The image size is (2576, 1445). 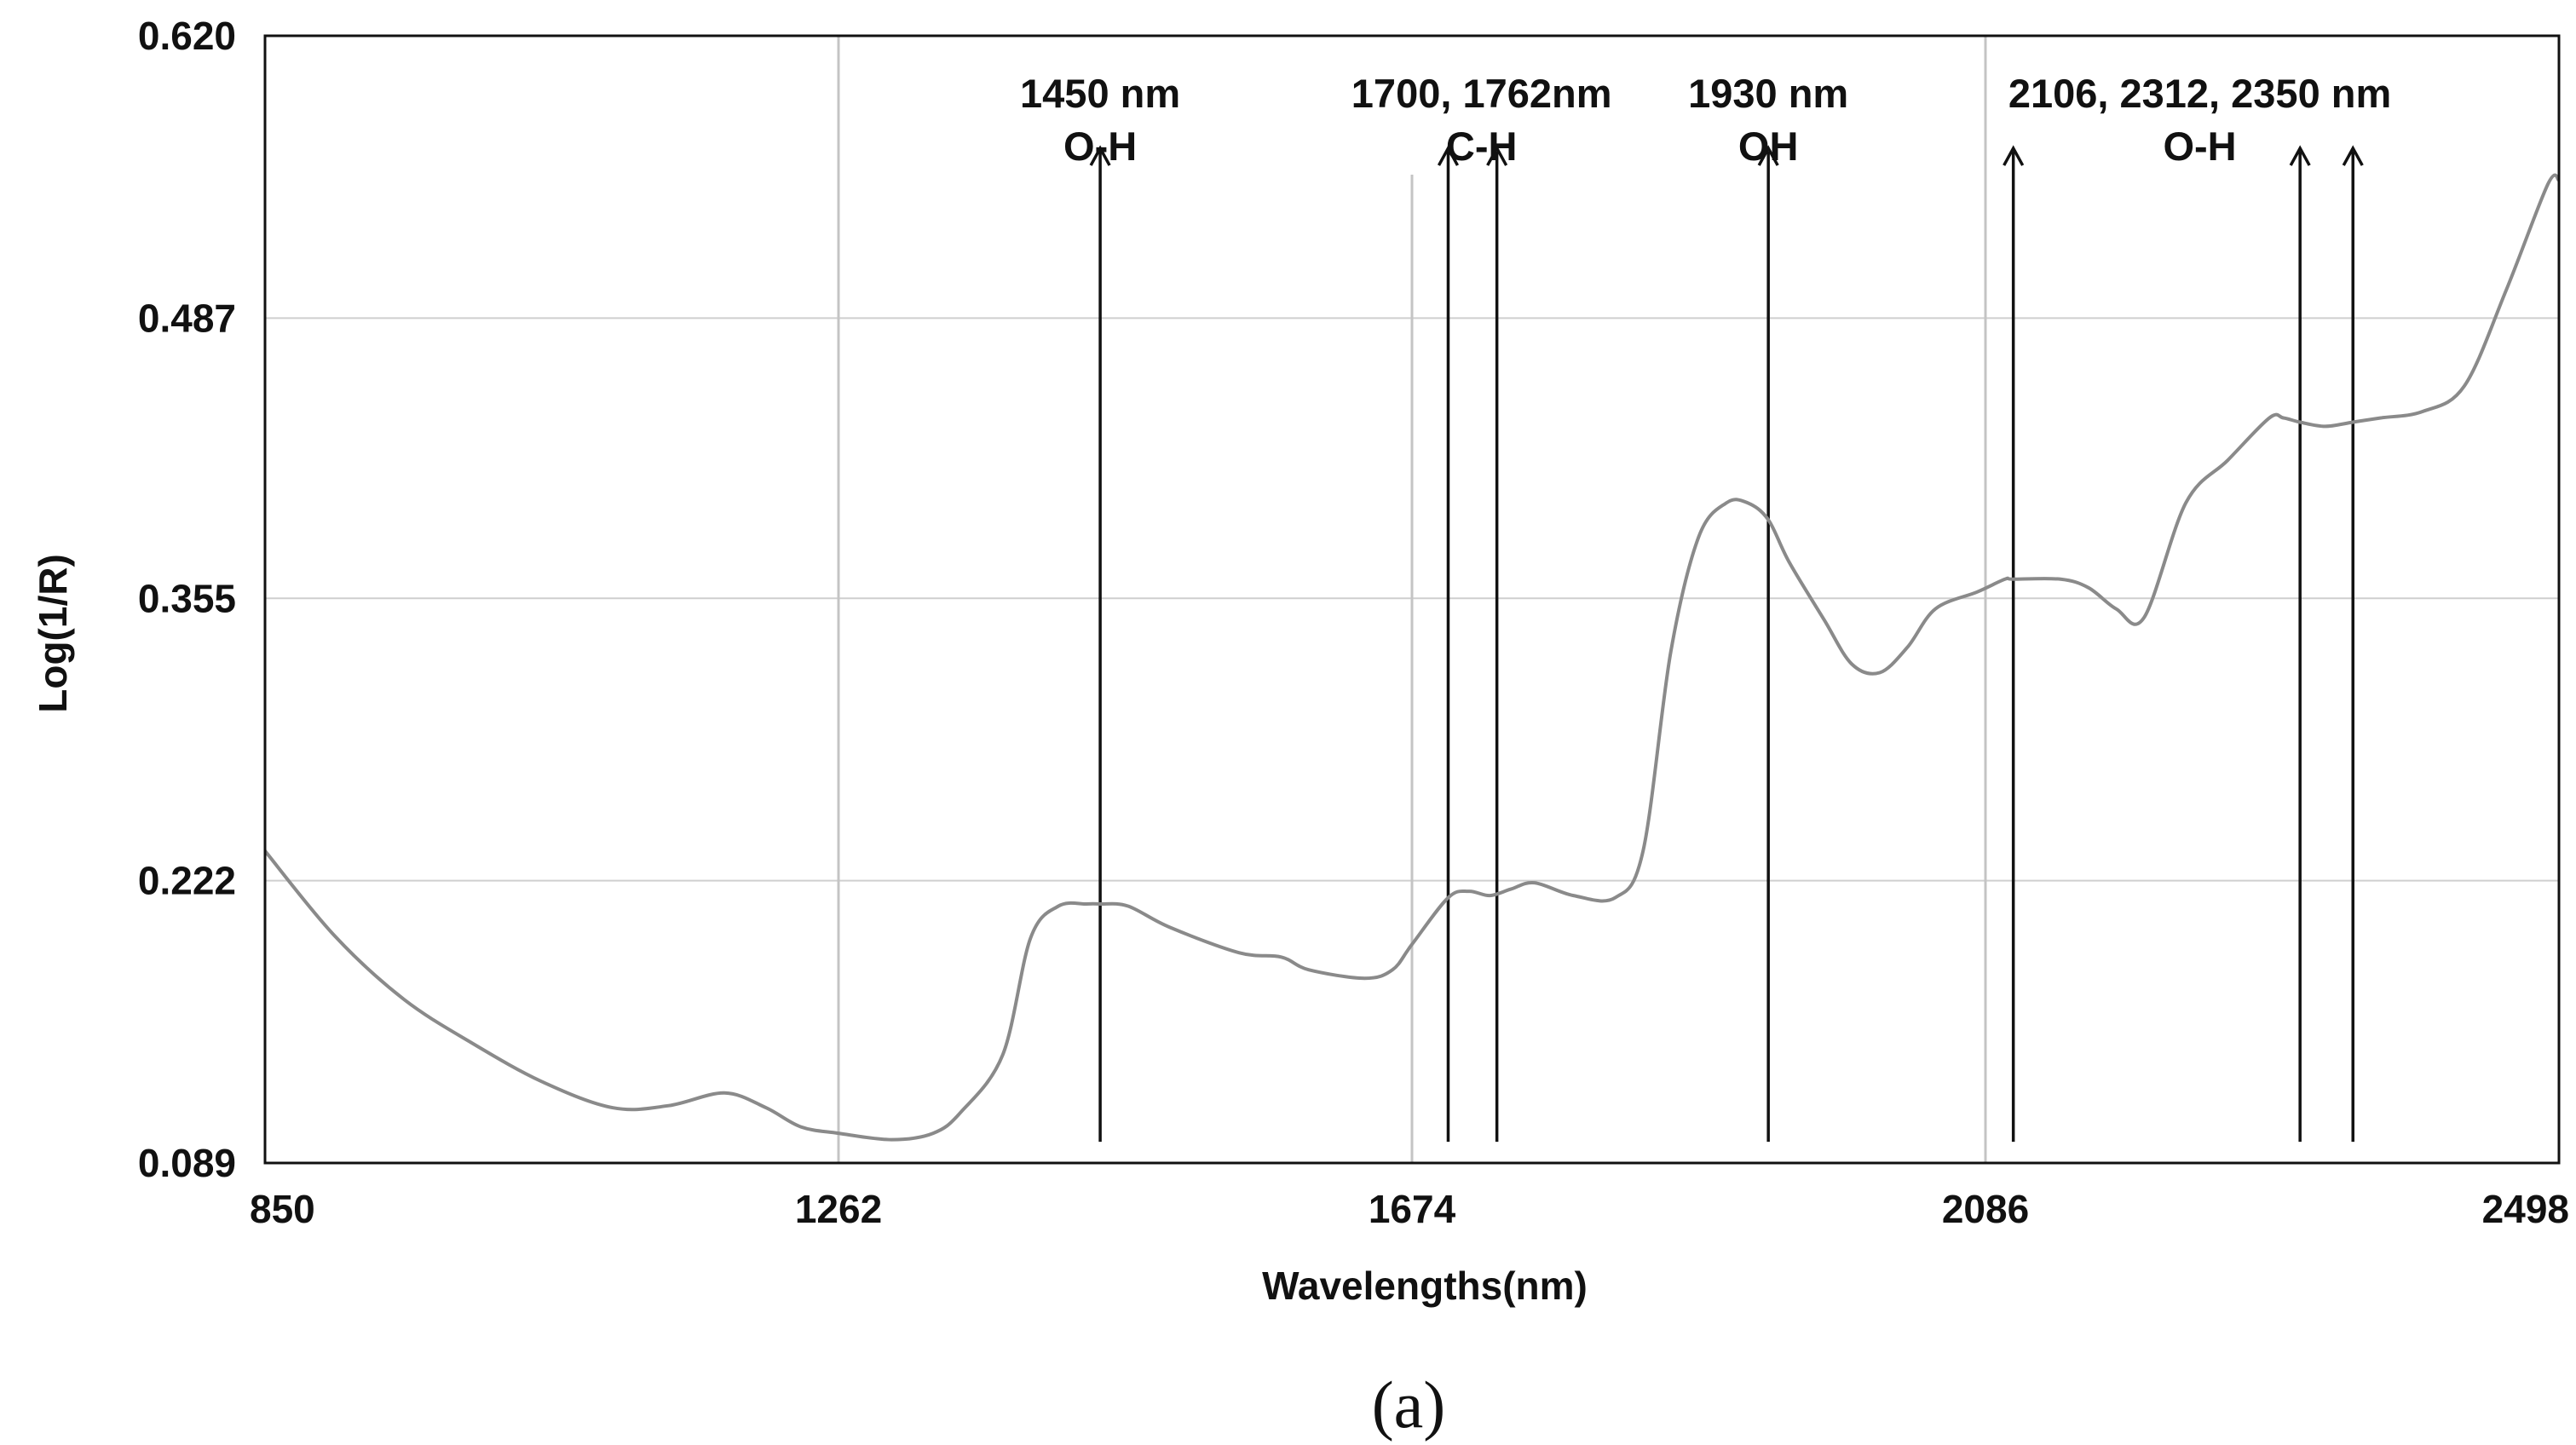 What do you see at coordinates (1425, 1286) in the screenshot?
I see `x-axis-title: Wavelengths(nm)` at bounding box center [1425, 1286].